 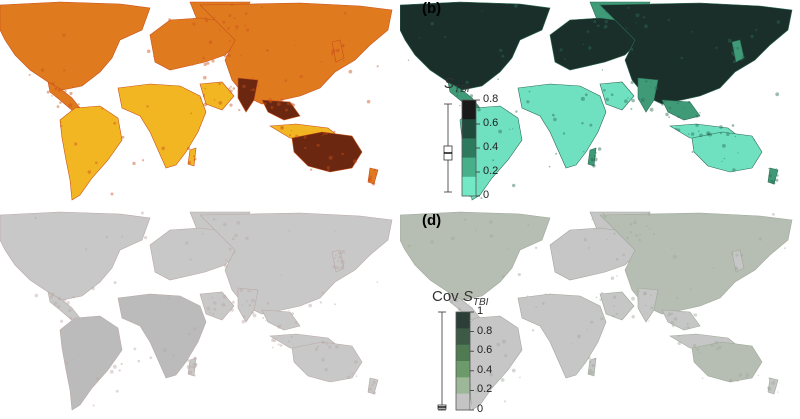 I want to click on legend-tick-label: 0.8, so click(x=491, y=99).